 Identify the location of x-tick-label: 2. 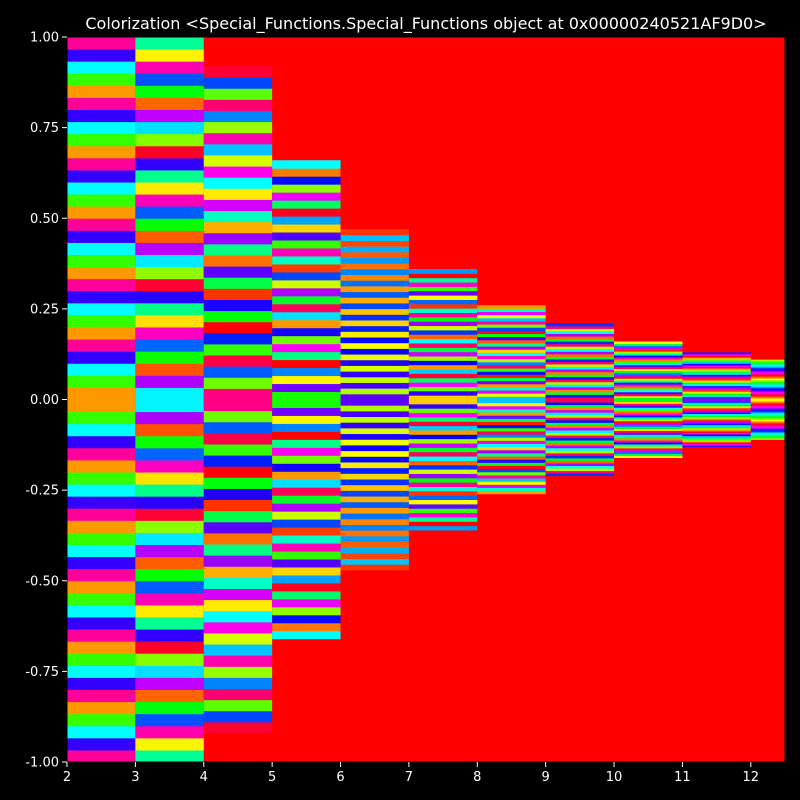
(67, 777).